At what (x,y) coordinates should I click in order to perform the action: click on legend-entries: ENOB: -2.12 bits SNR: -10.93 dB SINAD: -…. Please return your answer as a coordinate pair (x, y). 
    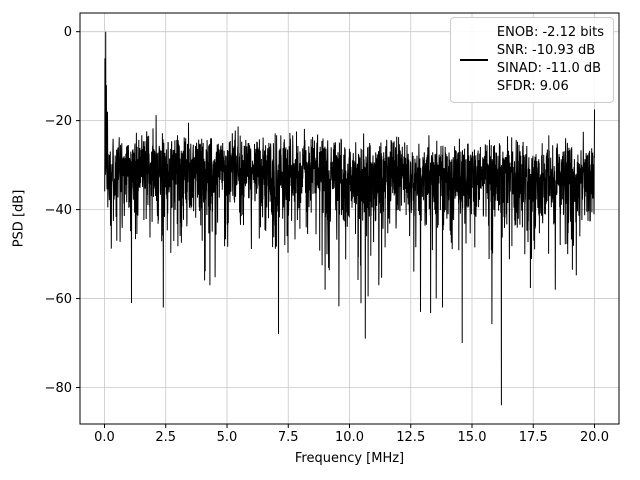
    Looking at the image, I should click on (550, 60).